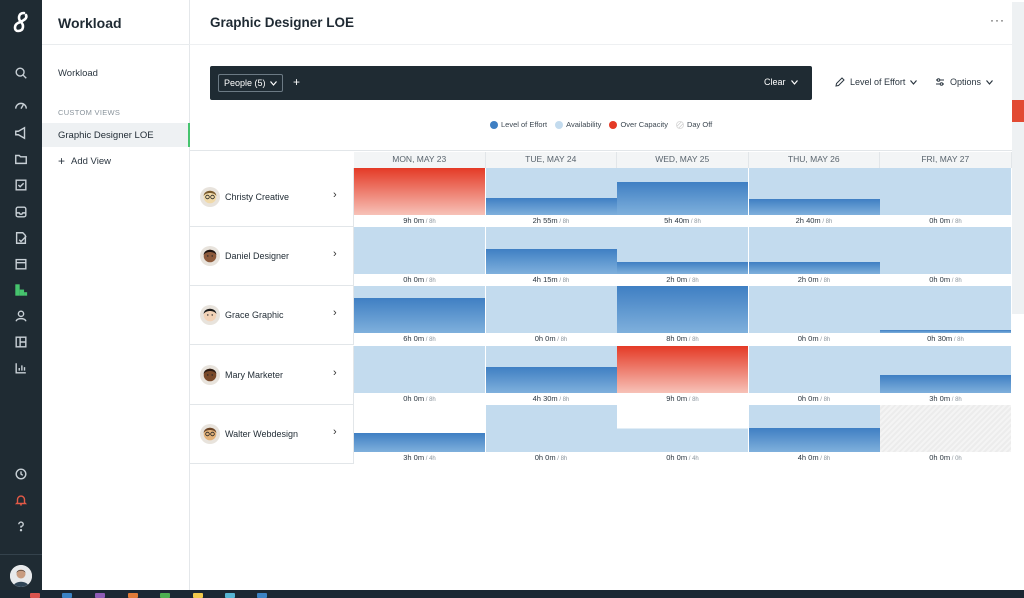 The image size is (1024, 598). I want to click on clear-filters-button: Clear, so click(781, 82).